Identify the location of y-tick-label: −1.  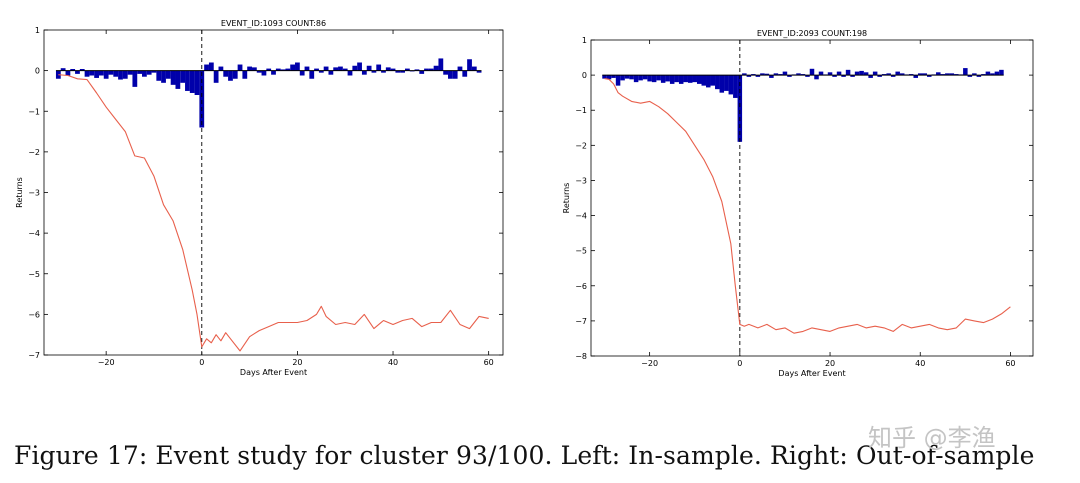
(34, 111).